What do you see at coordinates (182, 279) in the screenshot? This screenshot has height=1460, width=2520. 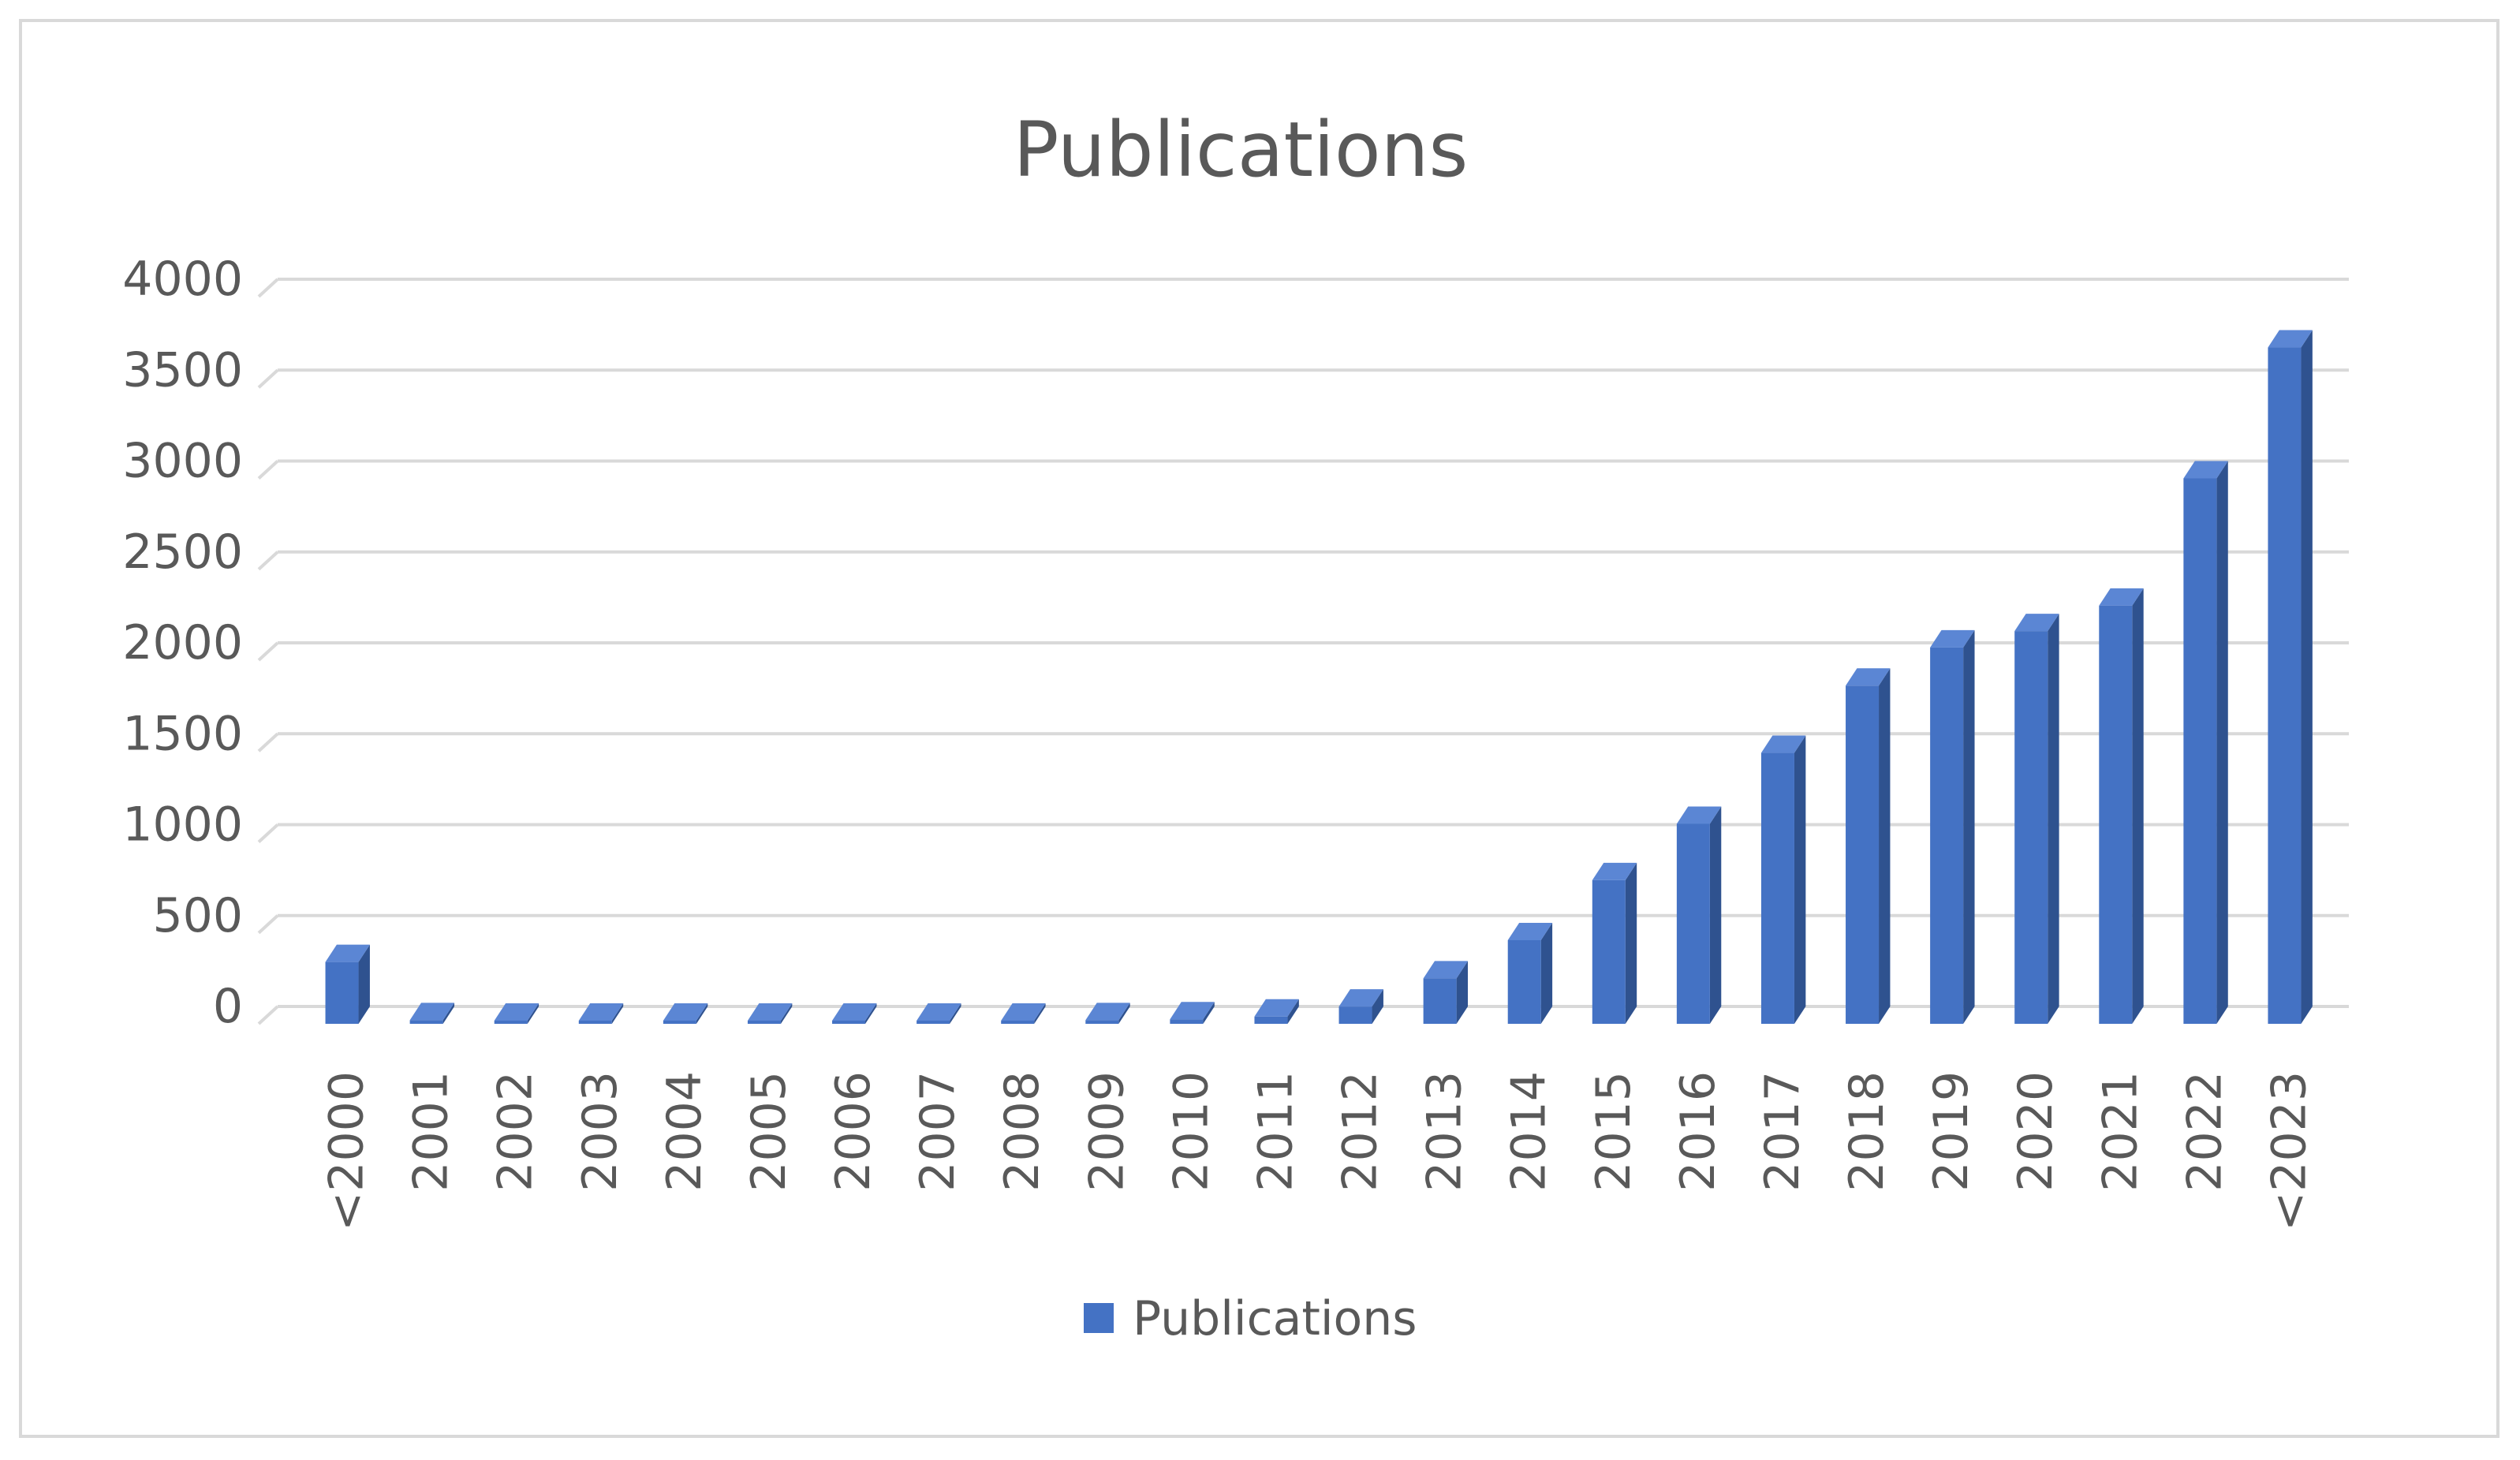 I see `y-tick-label: 4000` at bounding box center [182, 279].